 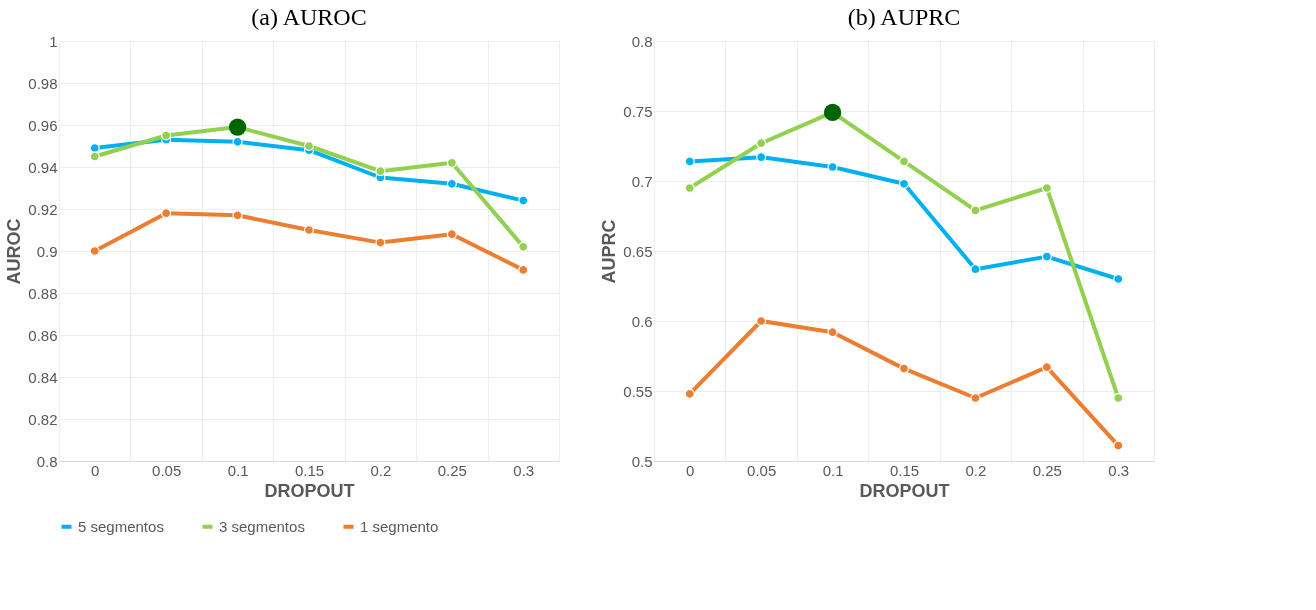 I want to click on chart-title: (b) AUPRC, so click(x=904, y=17).